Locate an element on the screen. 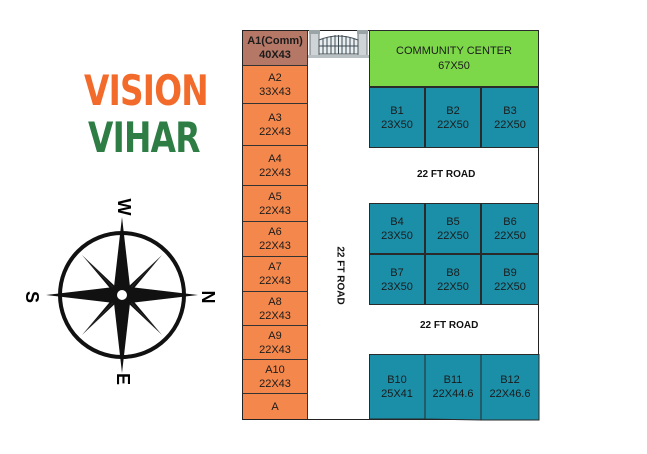 The image size is (647, 454). plot-a10: A10 22X43 is located at coordinates (275, 377).